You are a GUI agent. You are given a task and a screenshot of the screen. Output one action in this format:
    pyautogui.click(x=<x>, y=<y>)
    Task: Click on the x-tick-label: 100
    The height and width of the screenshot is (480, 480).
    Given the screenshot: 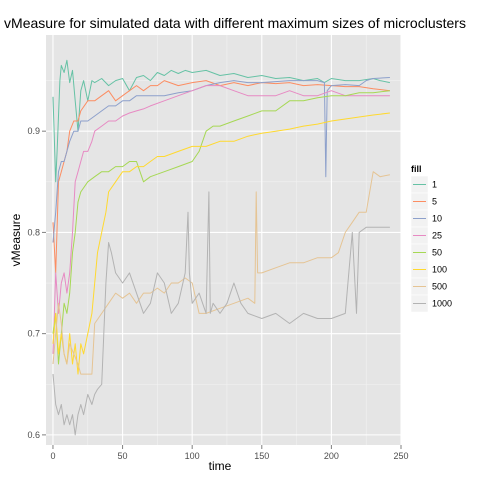 What is the action you would take?
    pyautogui.click(x=192, y=456)
    